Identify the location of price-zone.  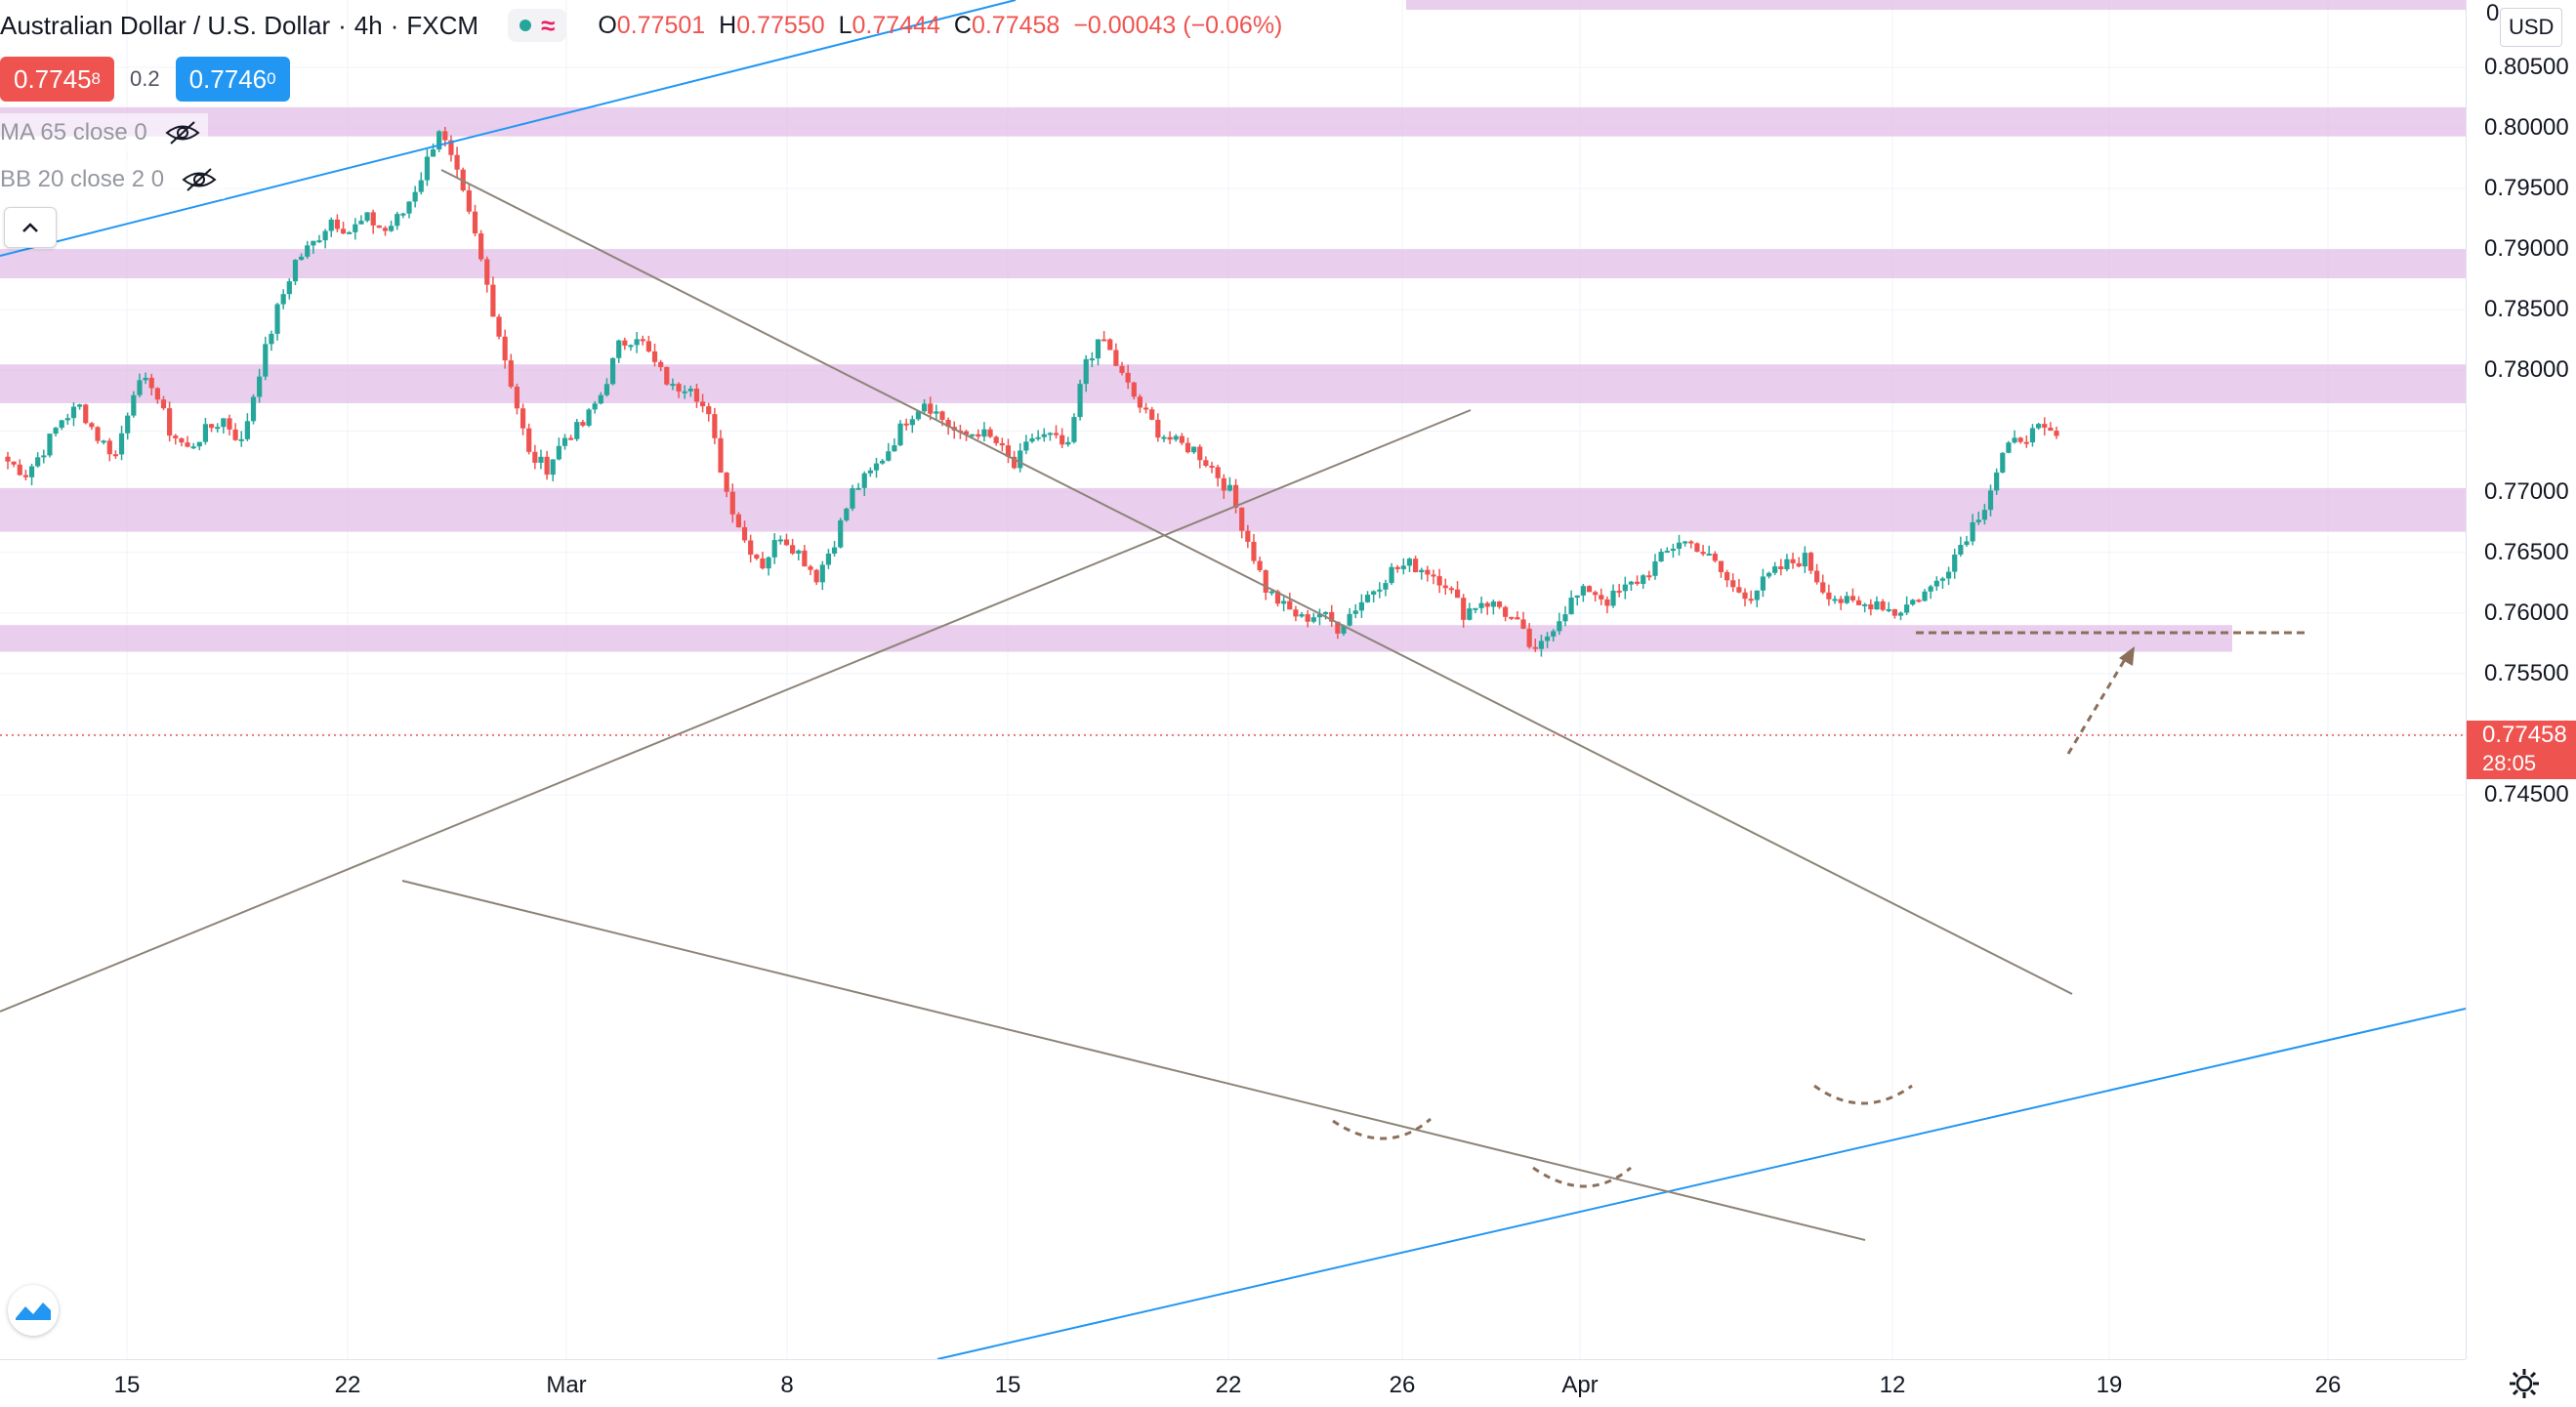
(1233, 383).